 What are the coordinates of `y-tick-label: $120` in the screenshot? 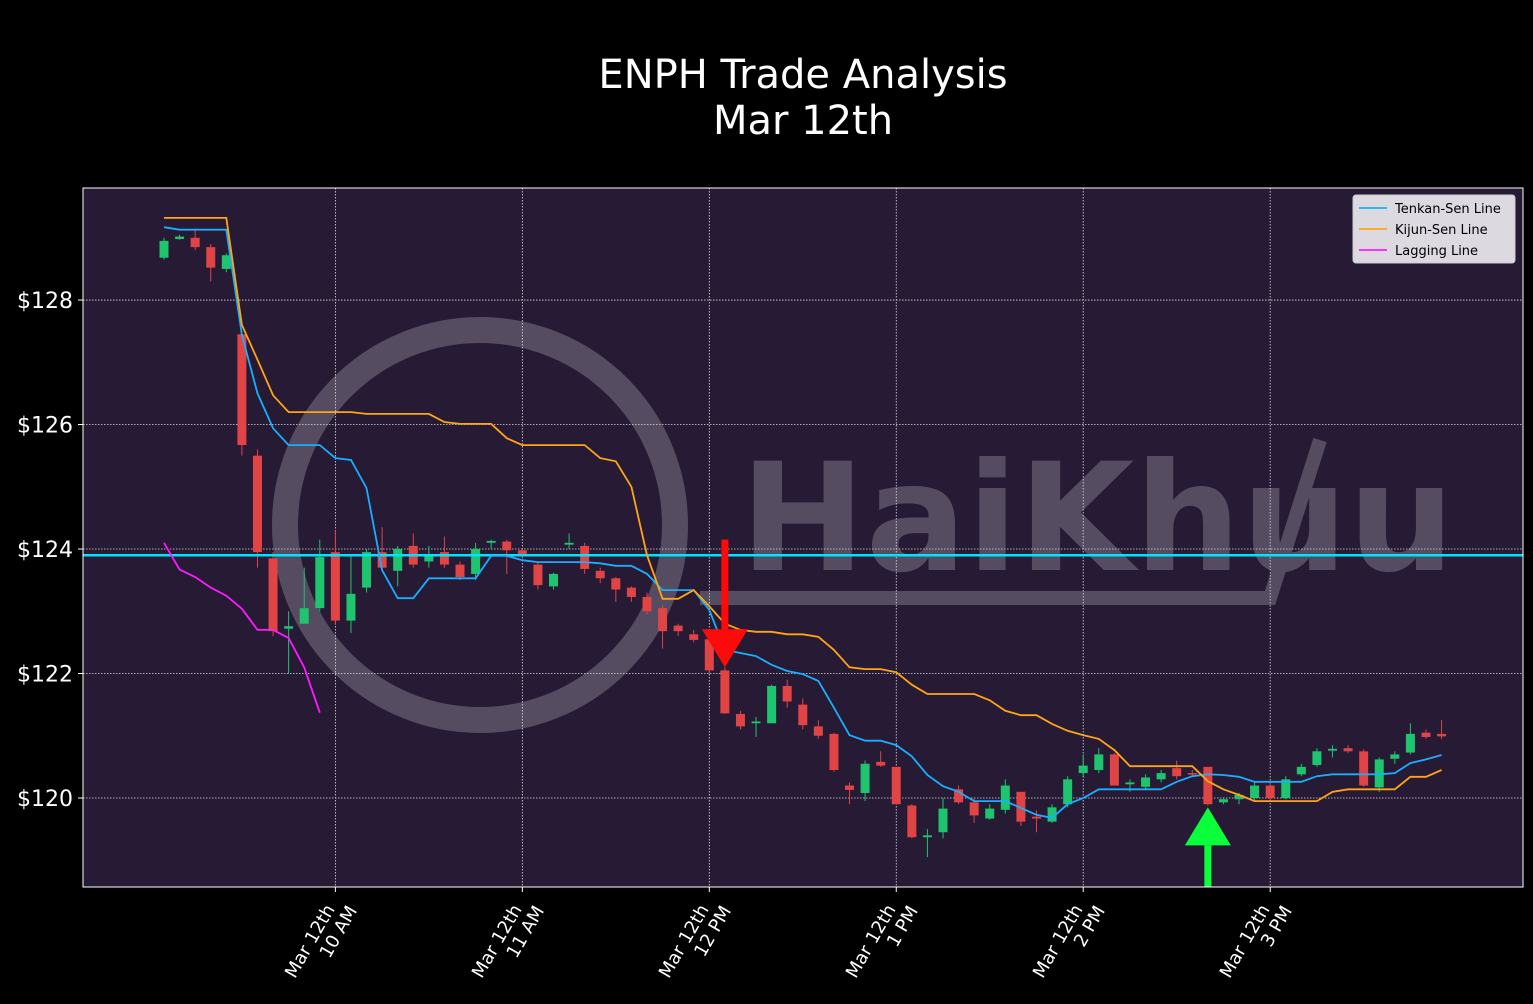 It's located at (45, 799).